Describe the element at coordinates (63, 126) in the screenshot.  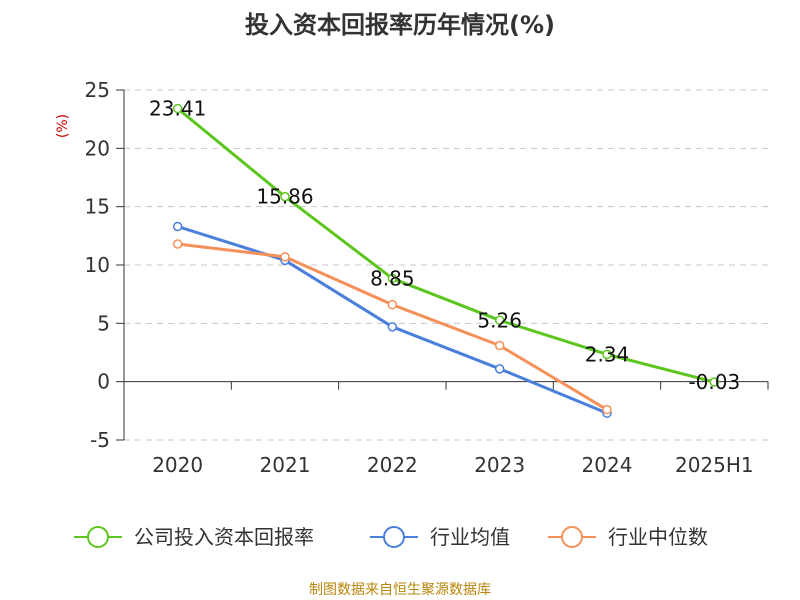
I see `y-axis-label: (%)` at that location.